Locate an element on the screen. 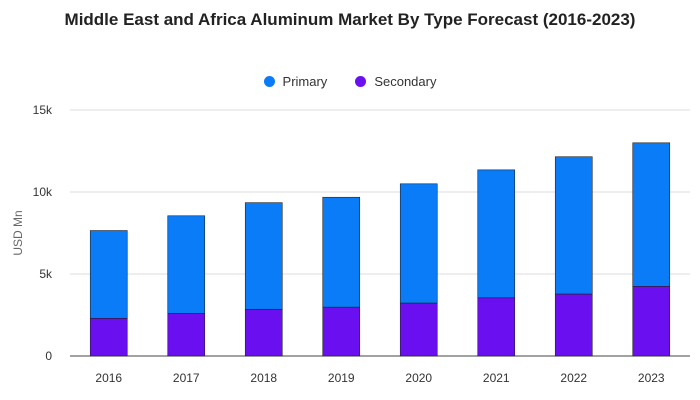  bar-primary-2017 is located at coordinates (186, 264).